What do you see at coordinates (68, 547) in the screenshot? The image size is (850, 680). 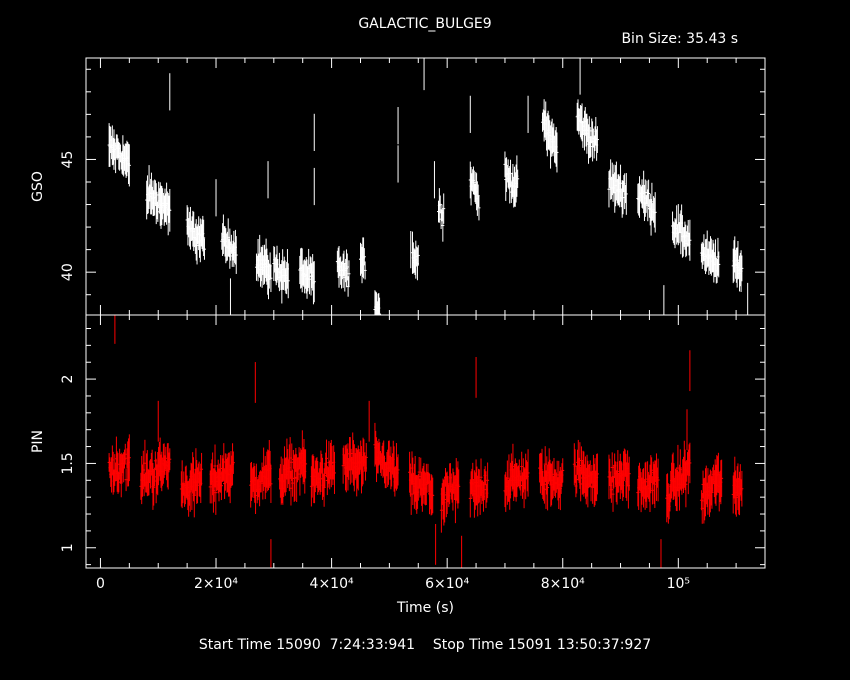 I see `y-tick-label: 1` at bounding box center [68, 547].